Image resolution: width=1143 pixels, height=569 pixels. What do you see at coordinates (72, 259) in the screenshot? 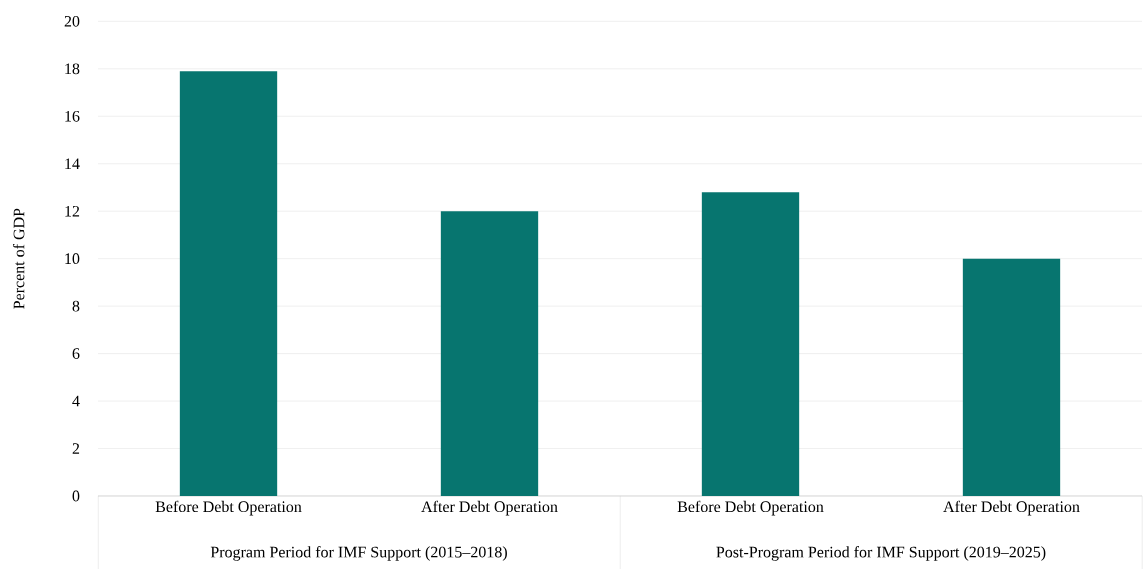
I see `y-tick-label: 10` at bounding box center [72, 259].